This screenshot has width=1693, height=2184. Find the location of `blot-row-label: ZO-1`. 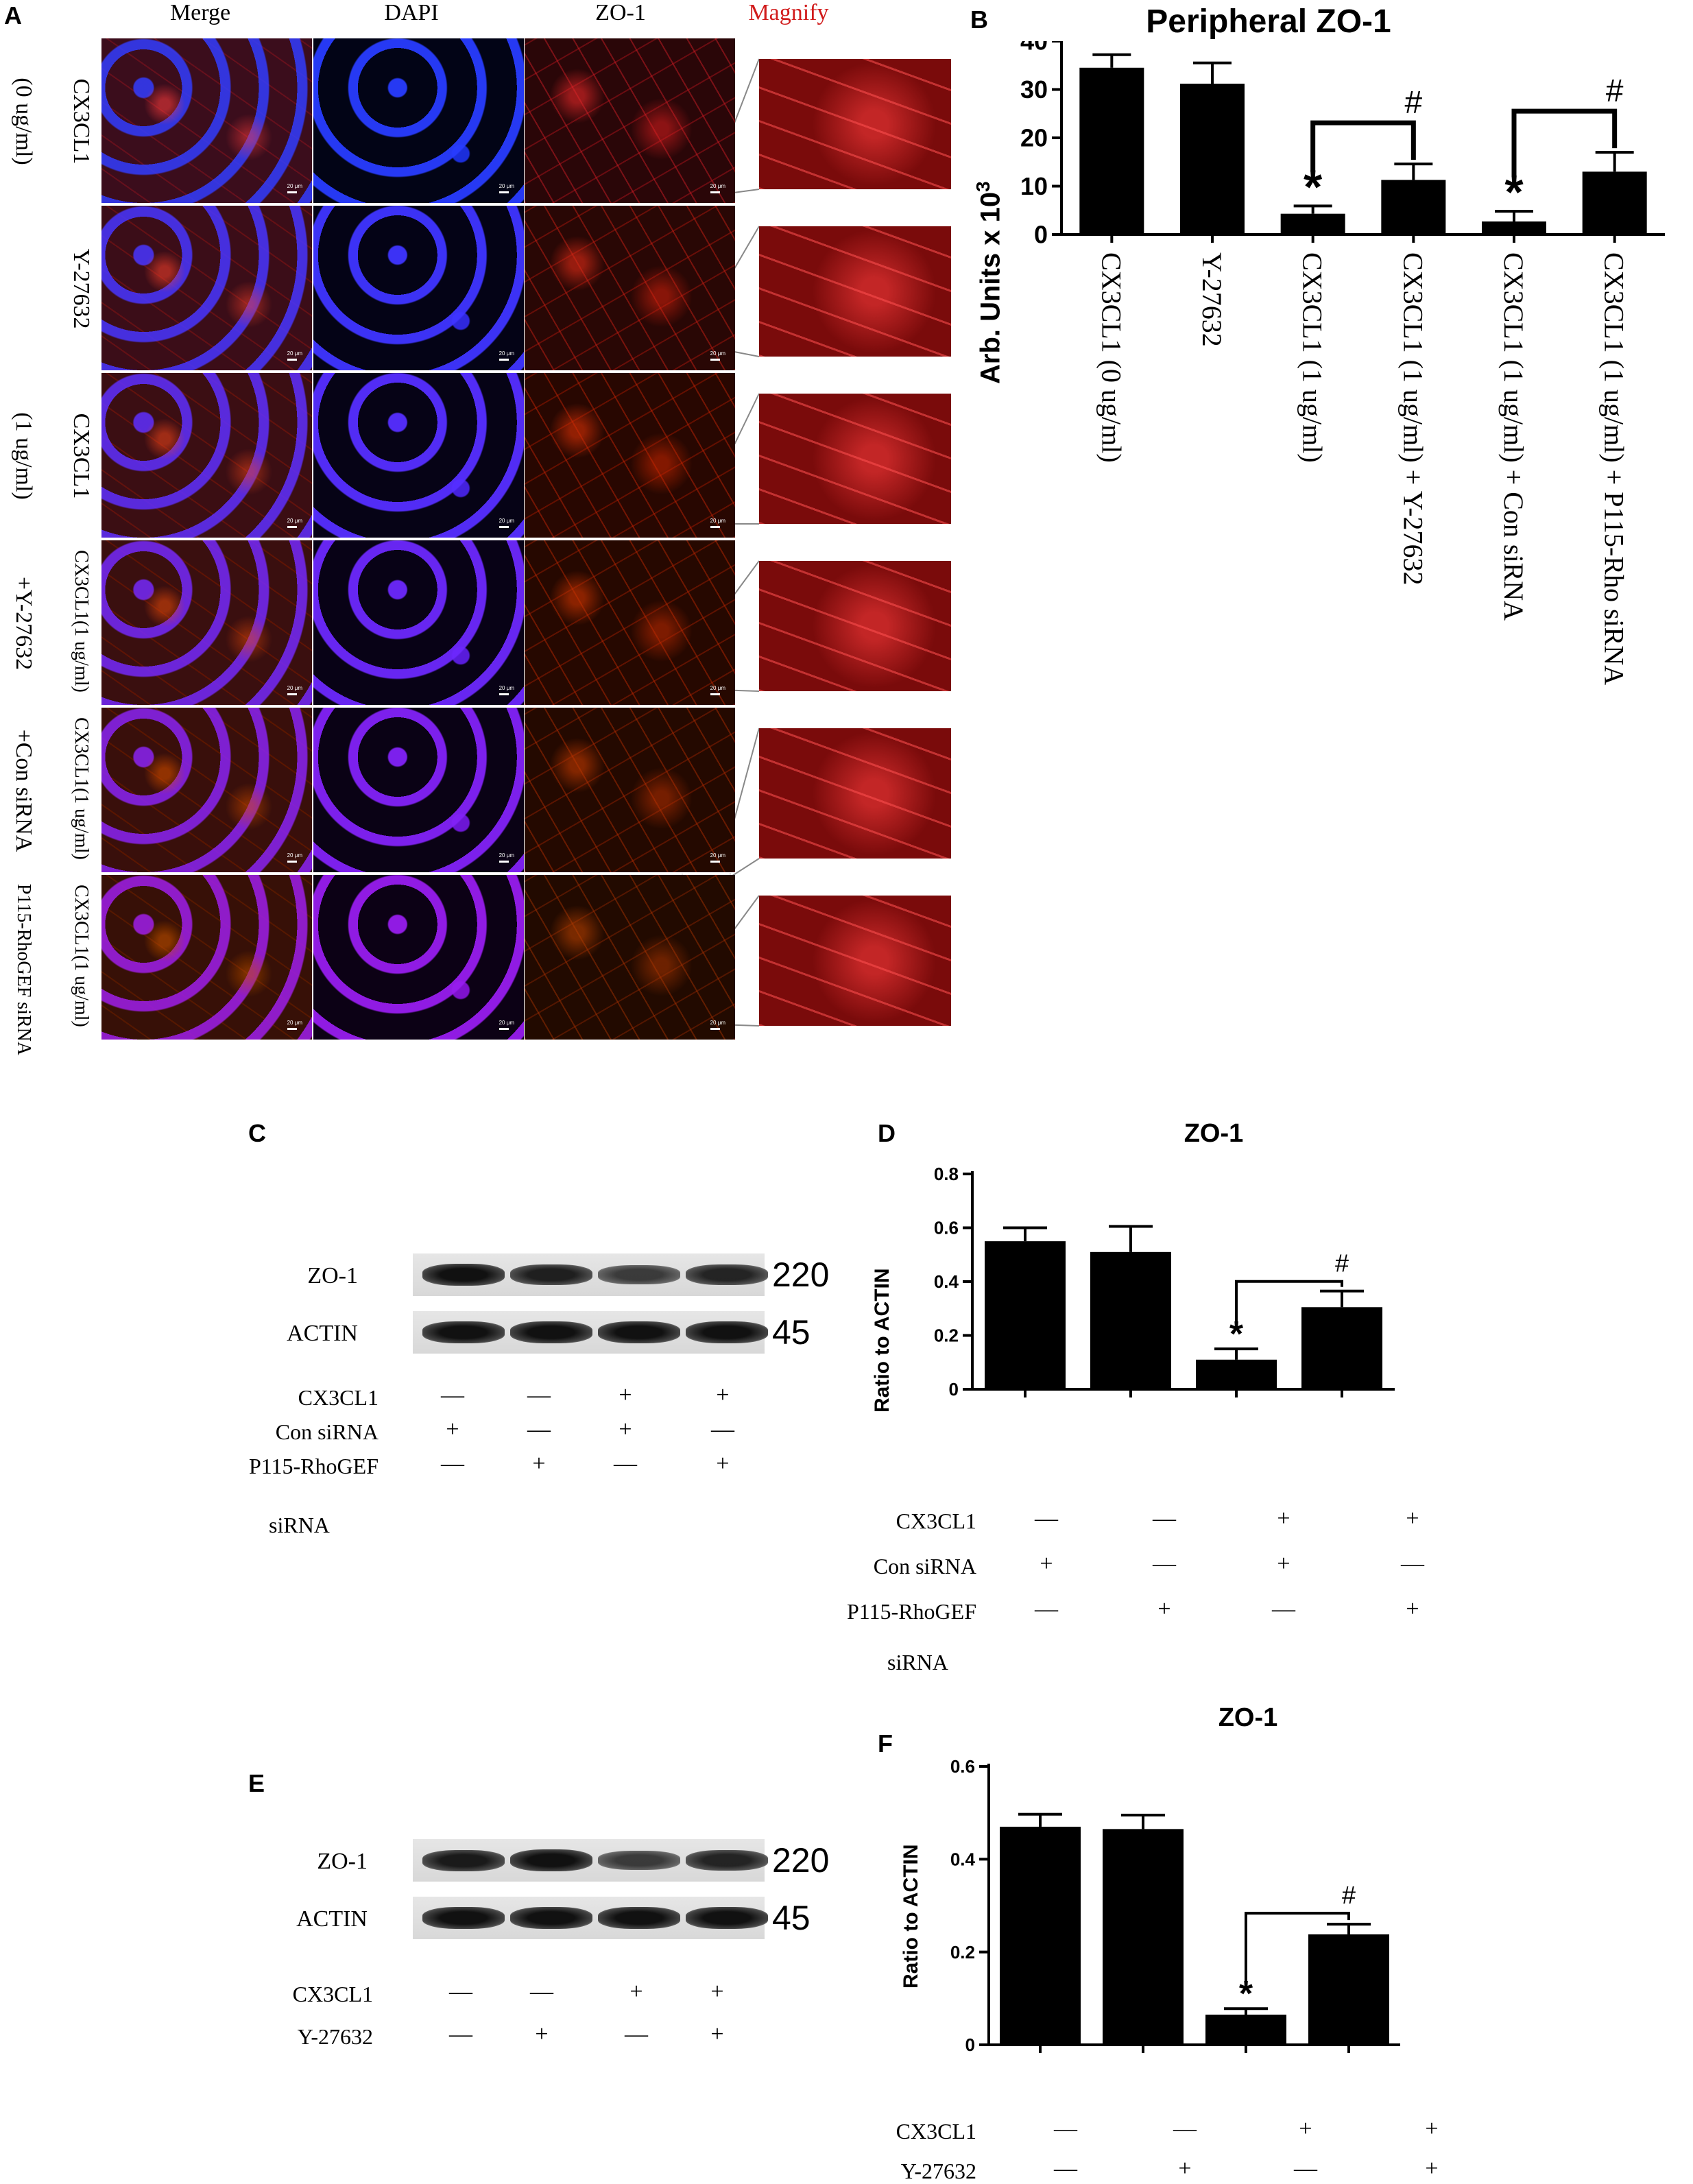

blot-row-label: ZO-1 is located at coordinates (332, 1275).